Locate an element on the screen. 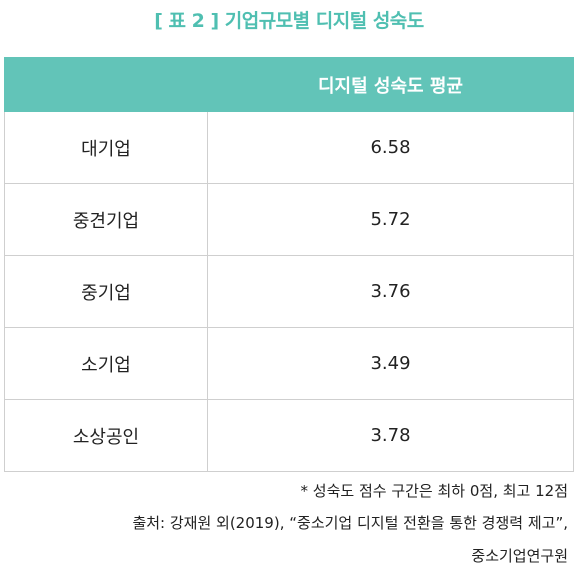  source-note: 중소기업연구원 is located at coordinates (519, 556).